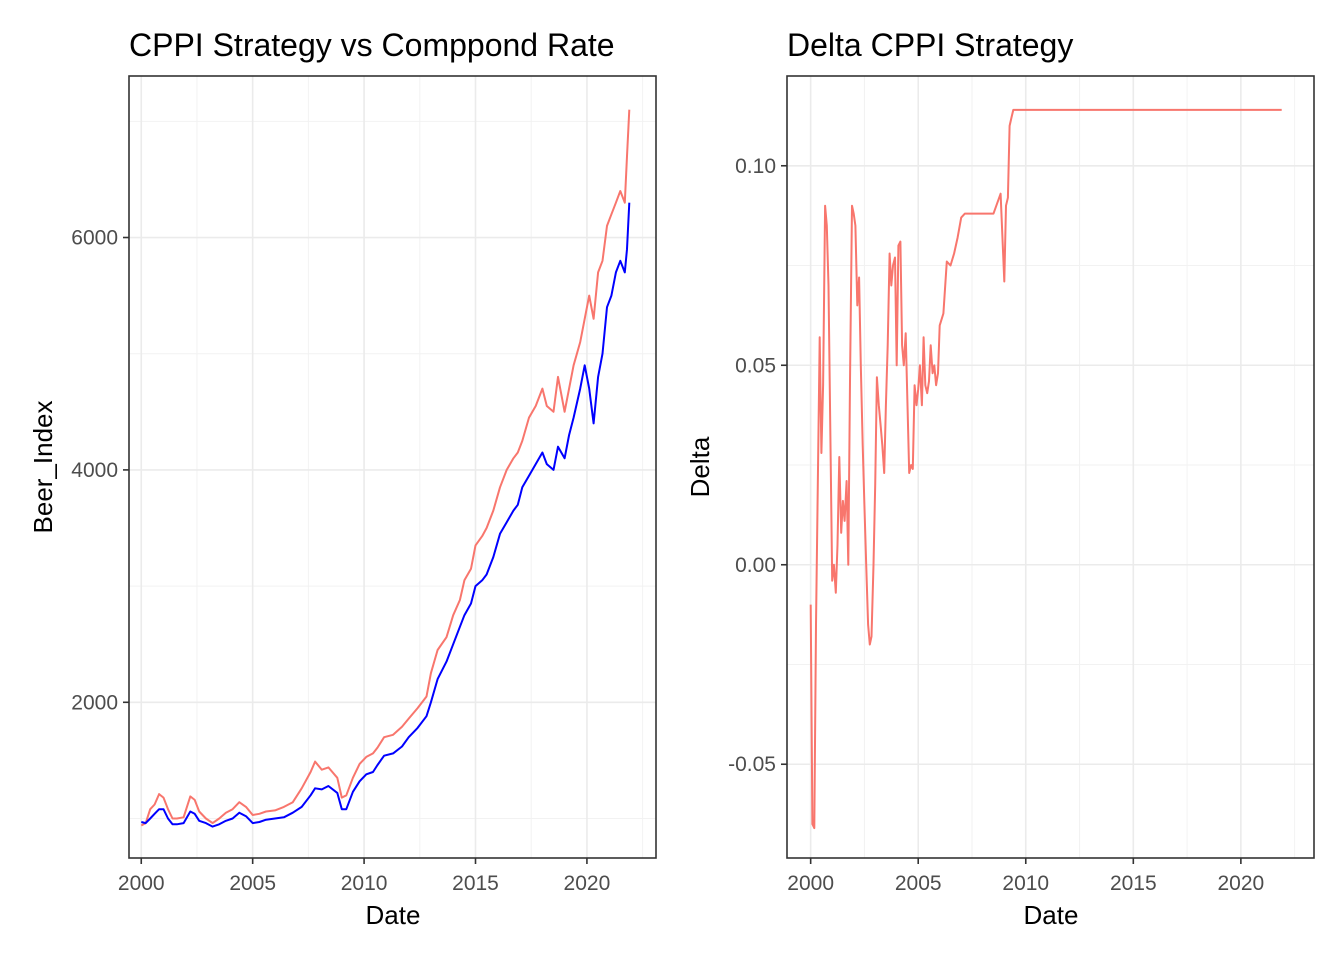  I want to click on y-axis-title: Beer_Index, so click(43, 467).